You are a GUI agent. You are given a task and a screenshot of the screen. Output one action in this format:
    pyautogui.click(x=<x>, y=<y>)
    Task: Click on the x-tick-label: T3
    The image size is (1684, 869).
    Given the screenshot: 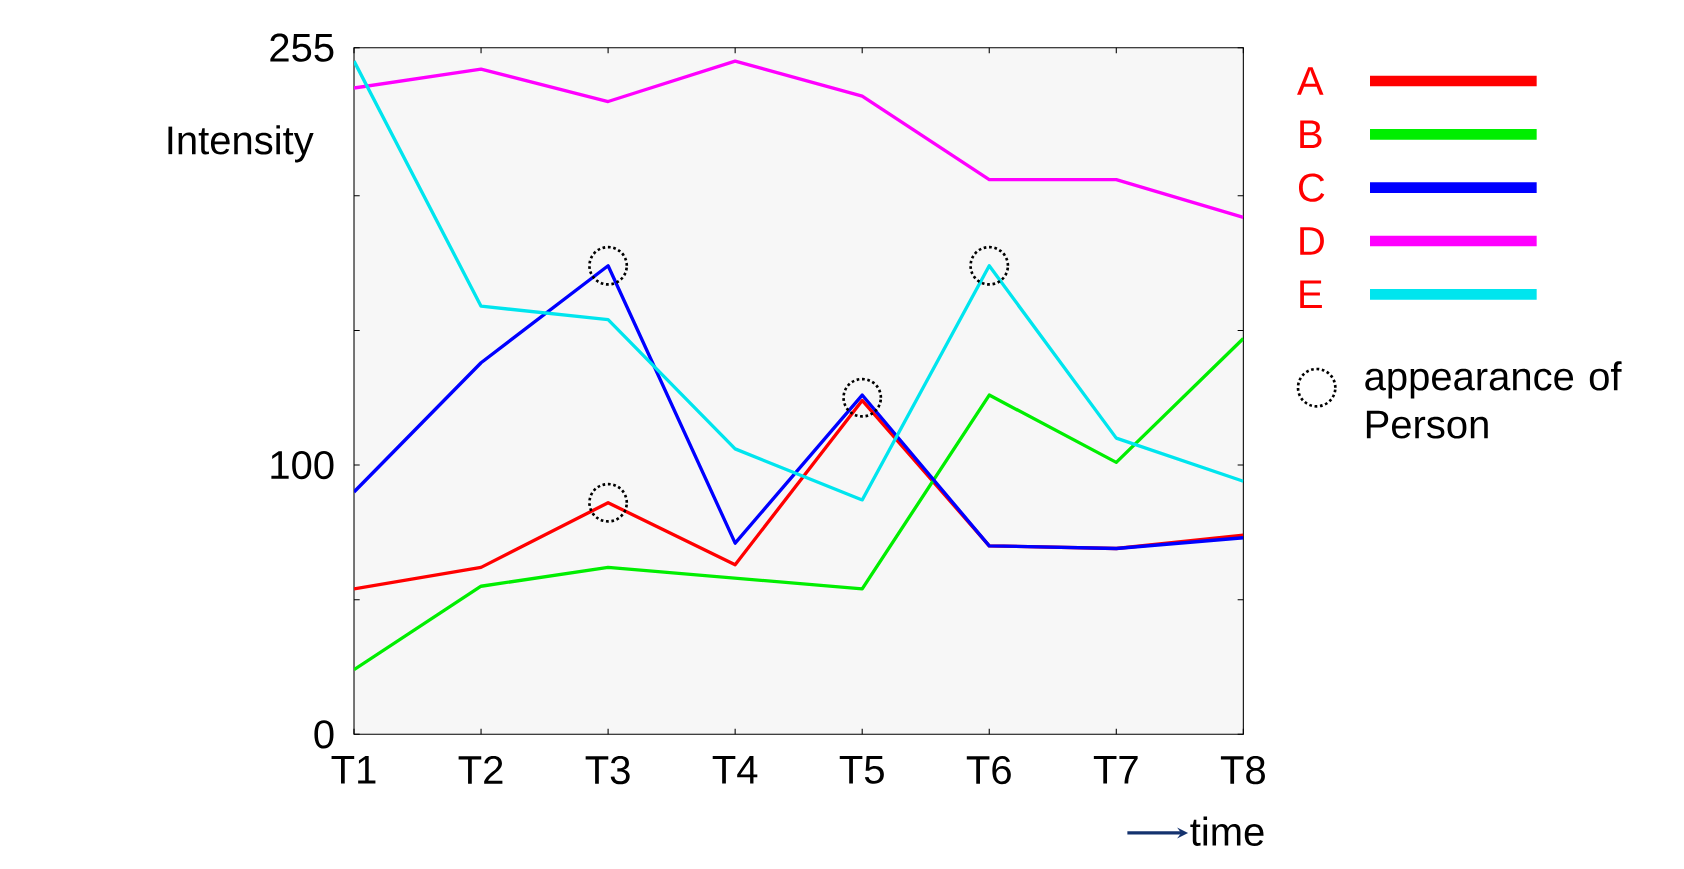 What is the action you would take?
    pyautogui.click(x=607, y=770)
    